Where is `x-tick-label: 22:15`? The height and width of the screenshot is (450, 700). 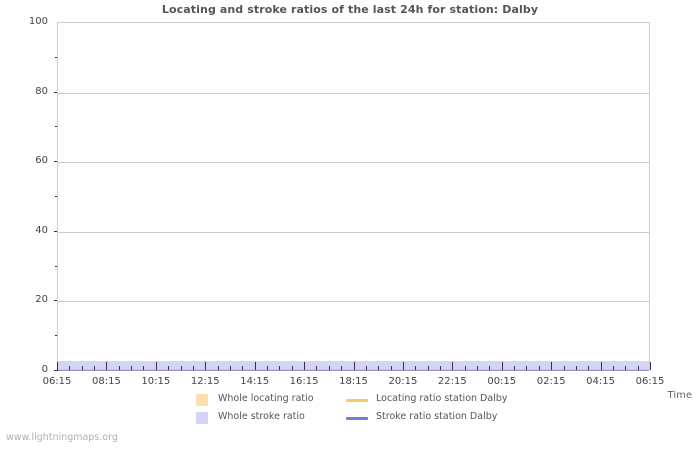
x-tick-label: 22:15 is located at coordinates (452, 381).